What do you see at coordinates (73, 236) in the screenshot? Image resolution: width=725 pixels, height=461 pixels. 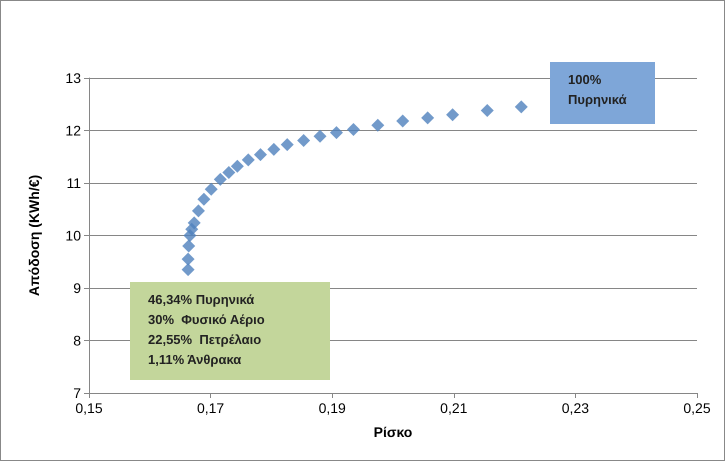 I see `y-tick-label: 10` at bounding box center [73, 236].